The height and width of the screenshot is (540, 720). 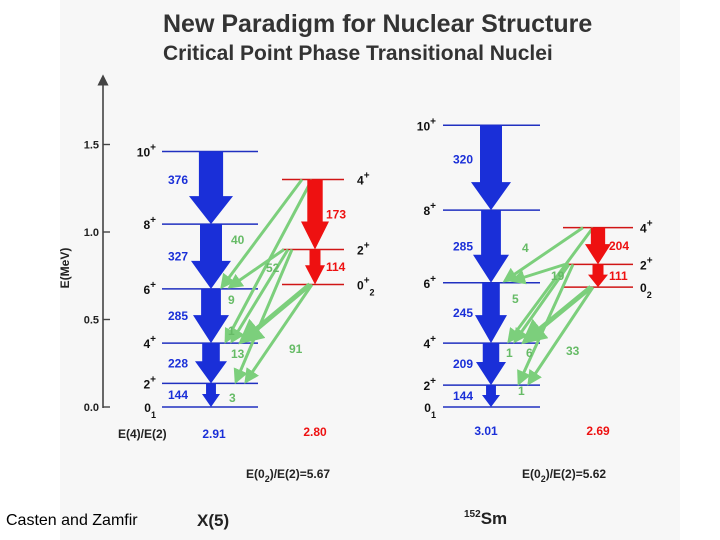 I want to click on cross-value-label: 40, so click(x=238, y=240).